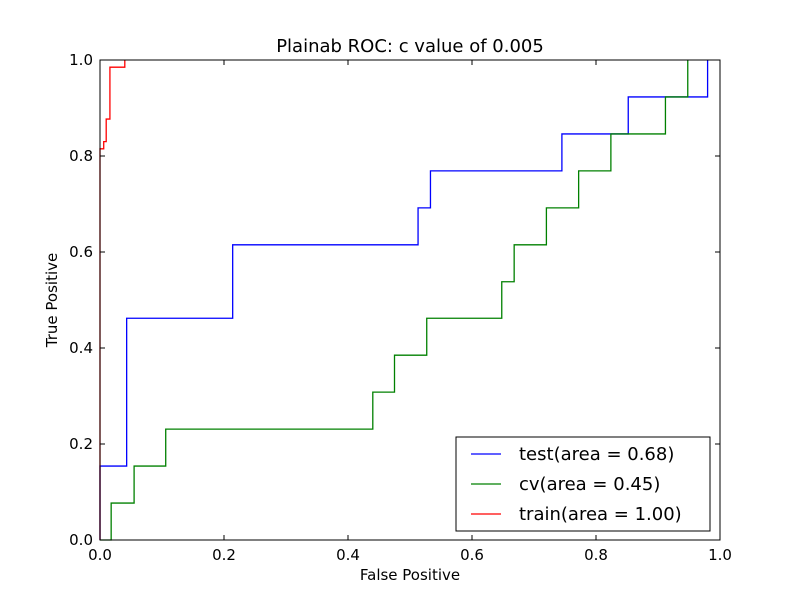  Describe the element at coordinates (100, 555) in the screenshot. I see `x-tick-label: 0.0` at that location.